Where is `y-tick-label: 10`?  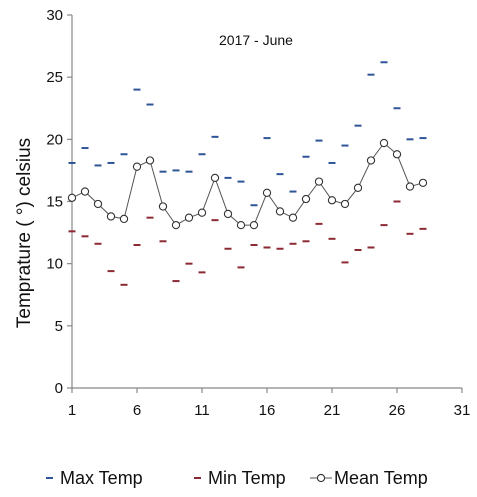
y-tick-label: 10 is located at coordinates (54, 264).